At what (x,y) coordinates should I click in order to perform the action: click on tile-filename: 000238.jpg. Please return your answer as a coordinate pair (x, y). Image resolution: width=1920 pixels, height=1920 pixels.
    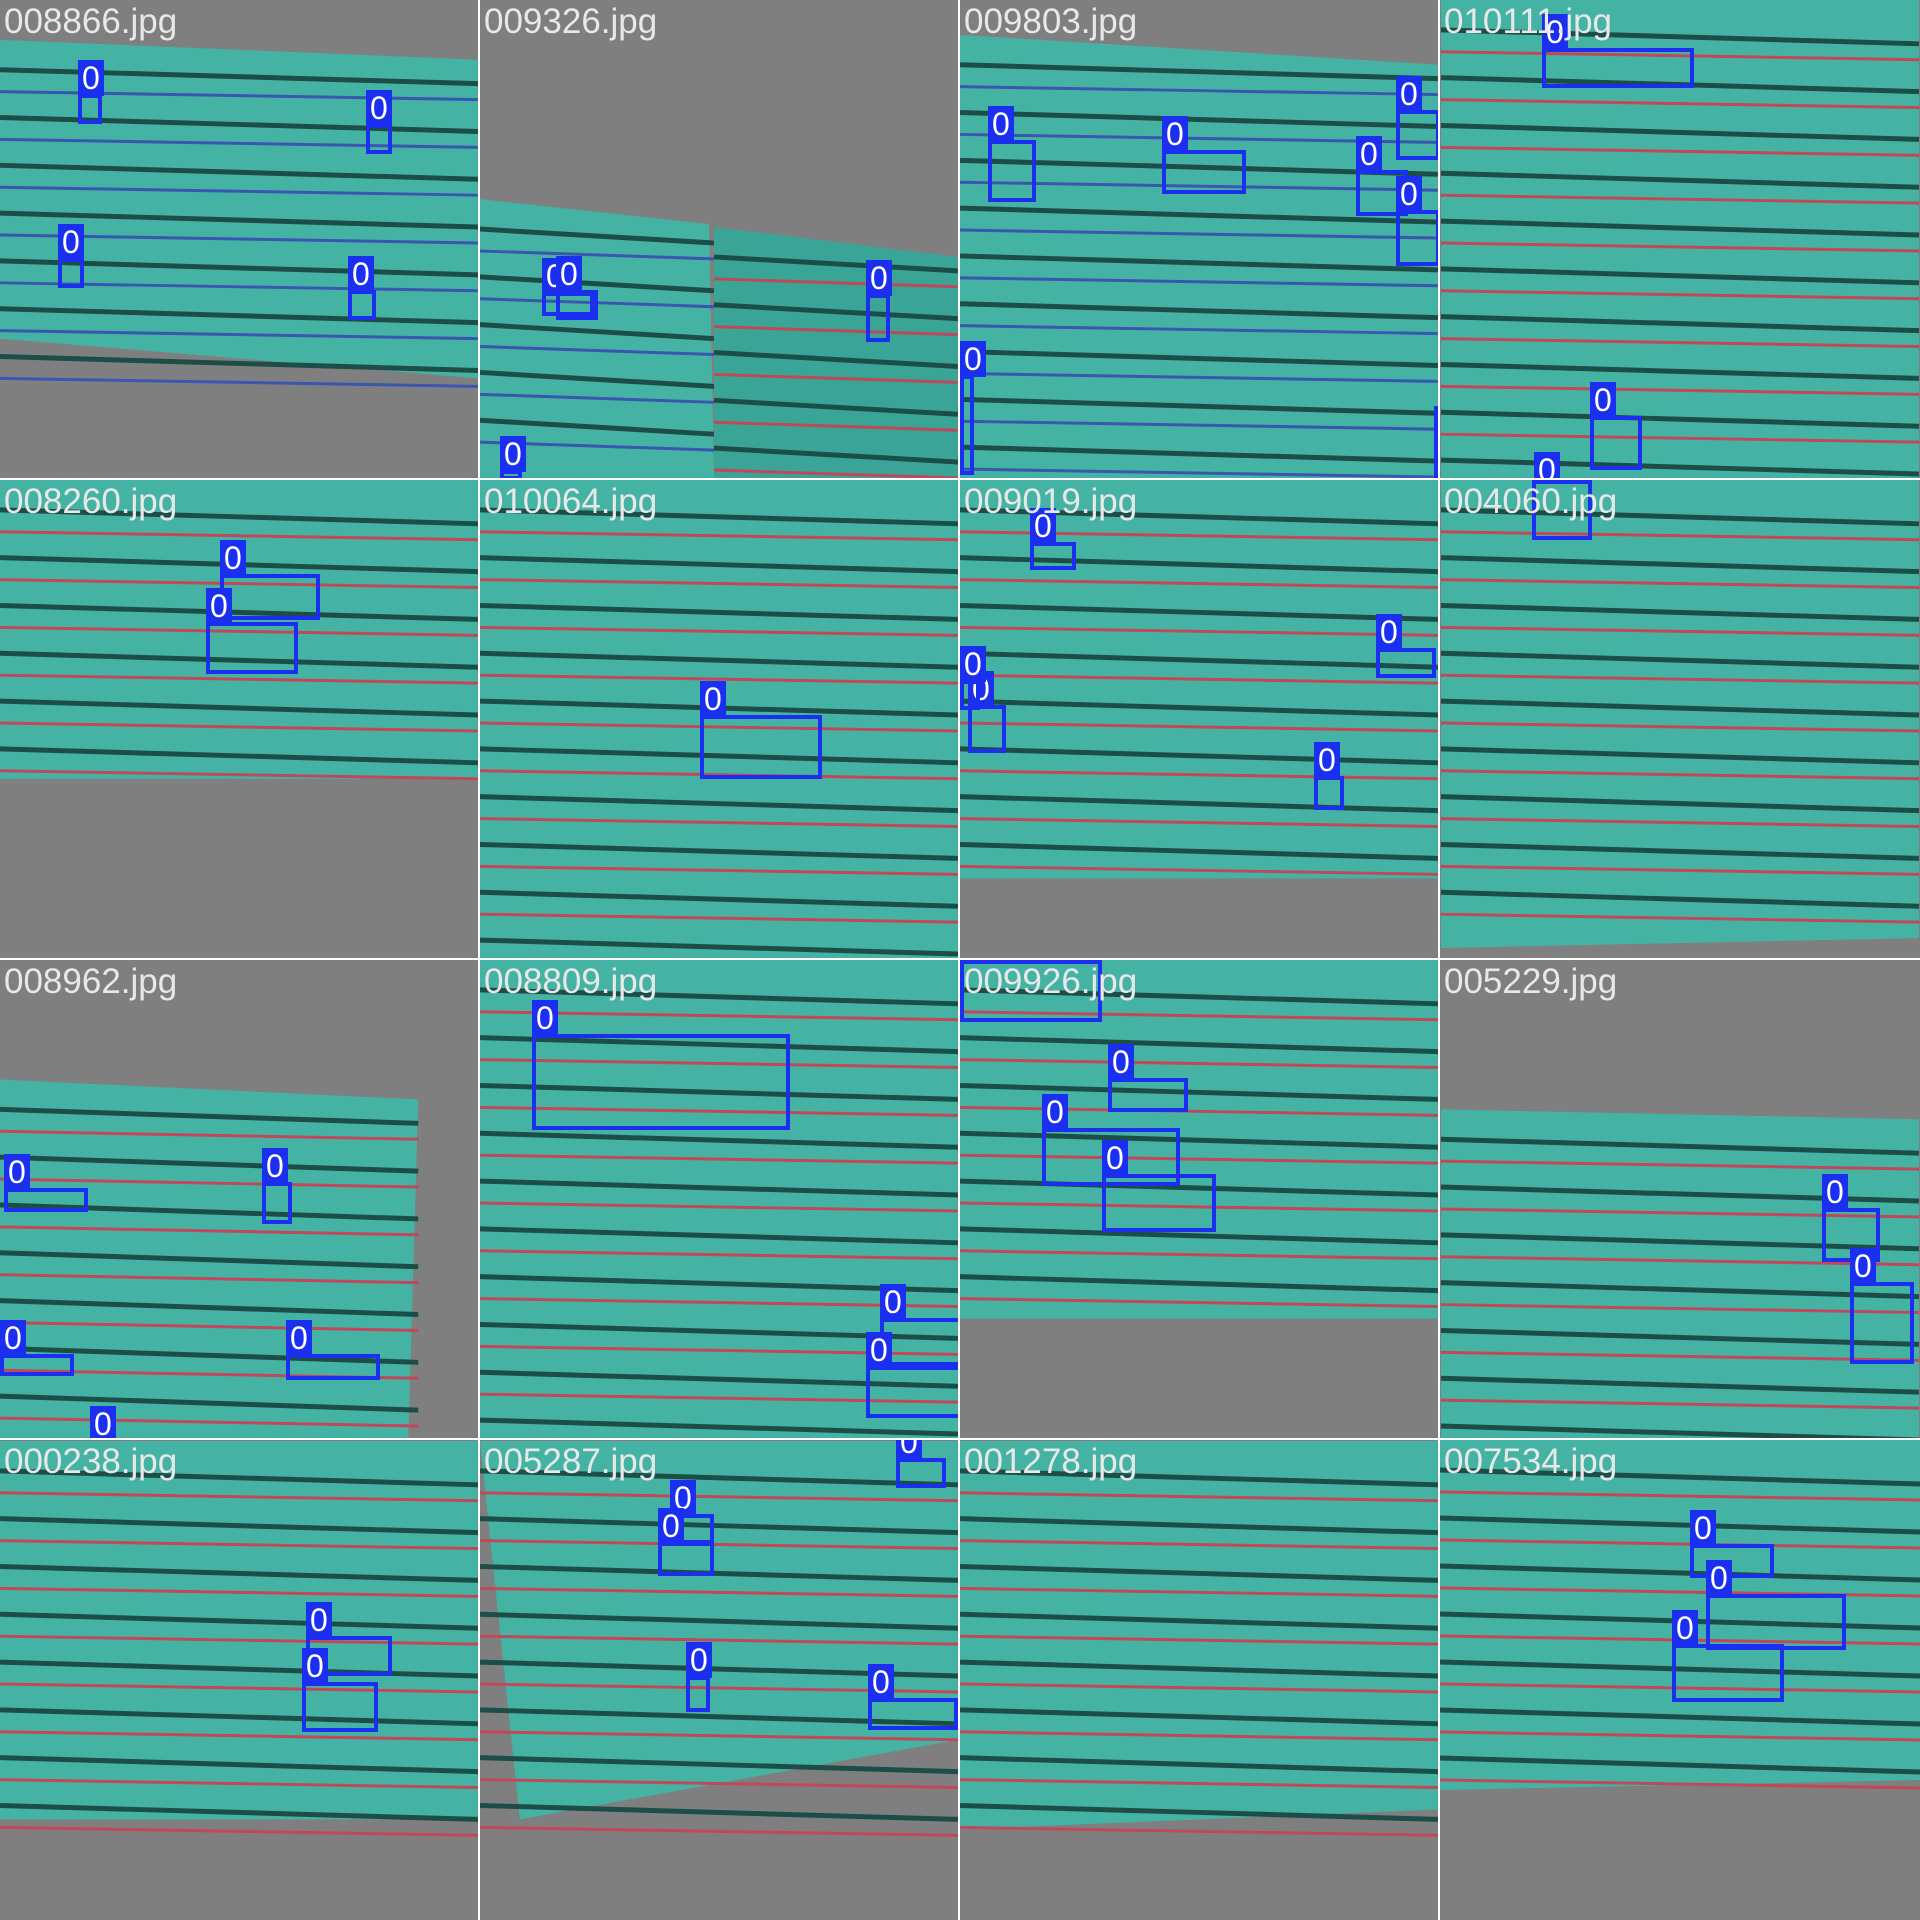
    Looking at the image, I should click on (91, 1461).